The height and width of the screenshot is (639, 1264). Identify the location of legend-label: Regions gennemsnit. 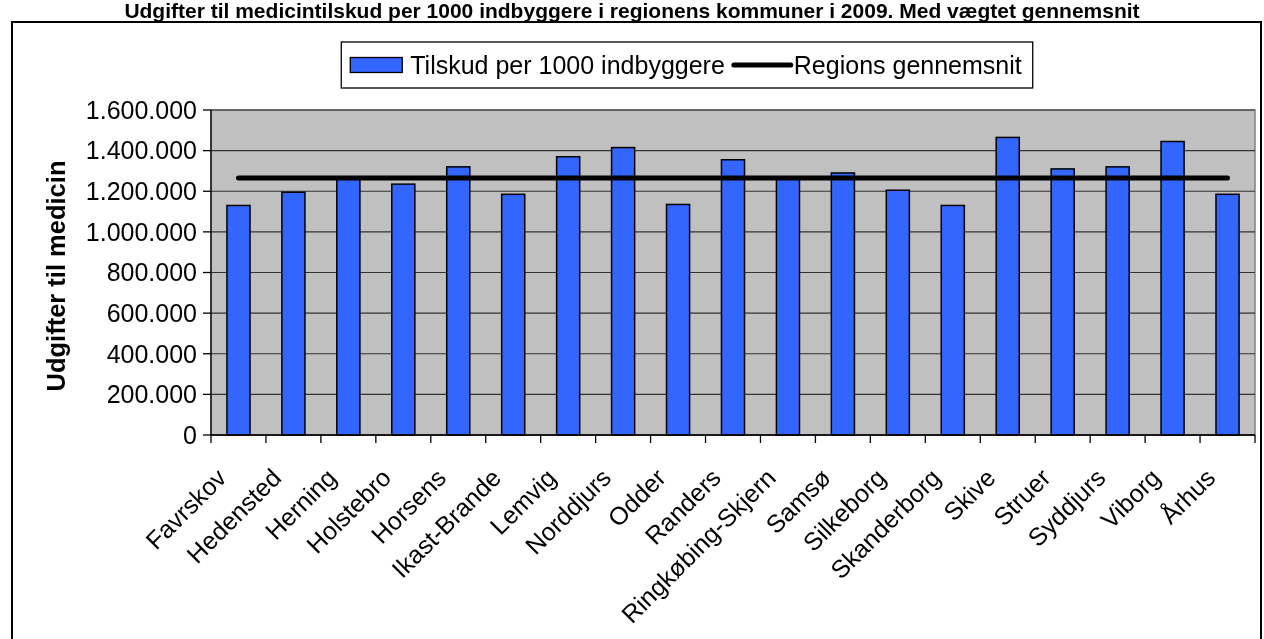
(907, 64).